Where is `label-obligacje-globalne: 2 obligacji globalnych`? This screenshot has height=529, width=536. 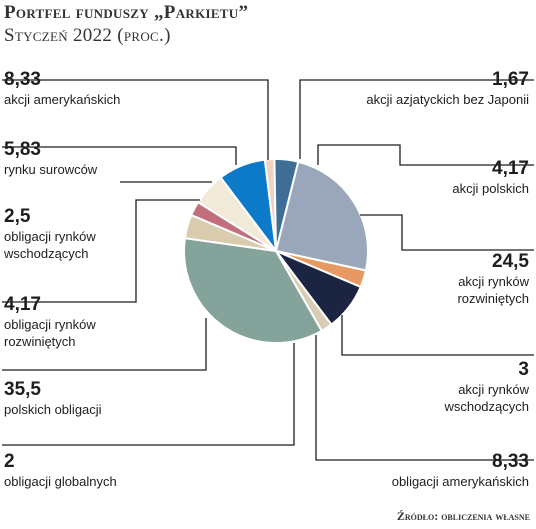 label-obligacje-globalne: 2 obligacji globalnych is located at coordinates (60, 470).